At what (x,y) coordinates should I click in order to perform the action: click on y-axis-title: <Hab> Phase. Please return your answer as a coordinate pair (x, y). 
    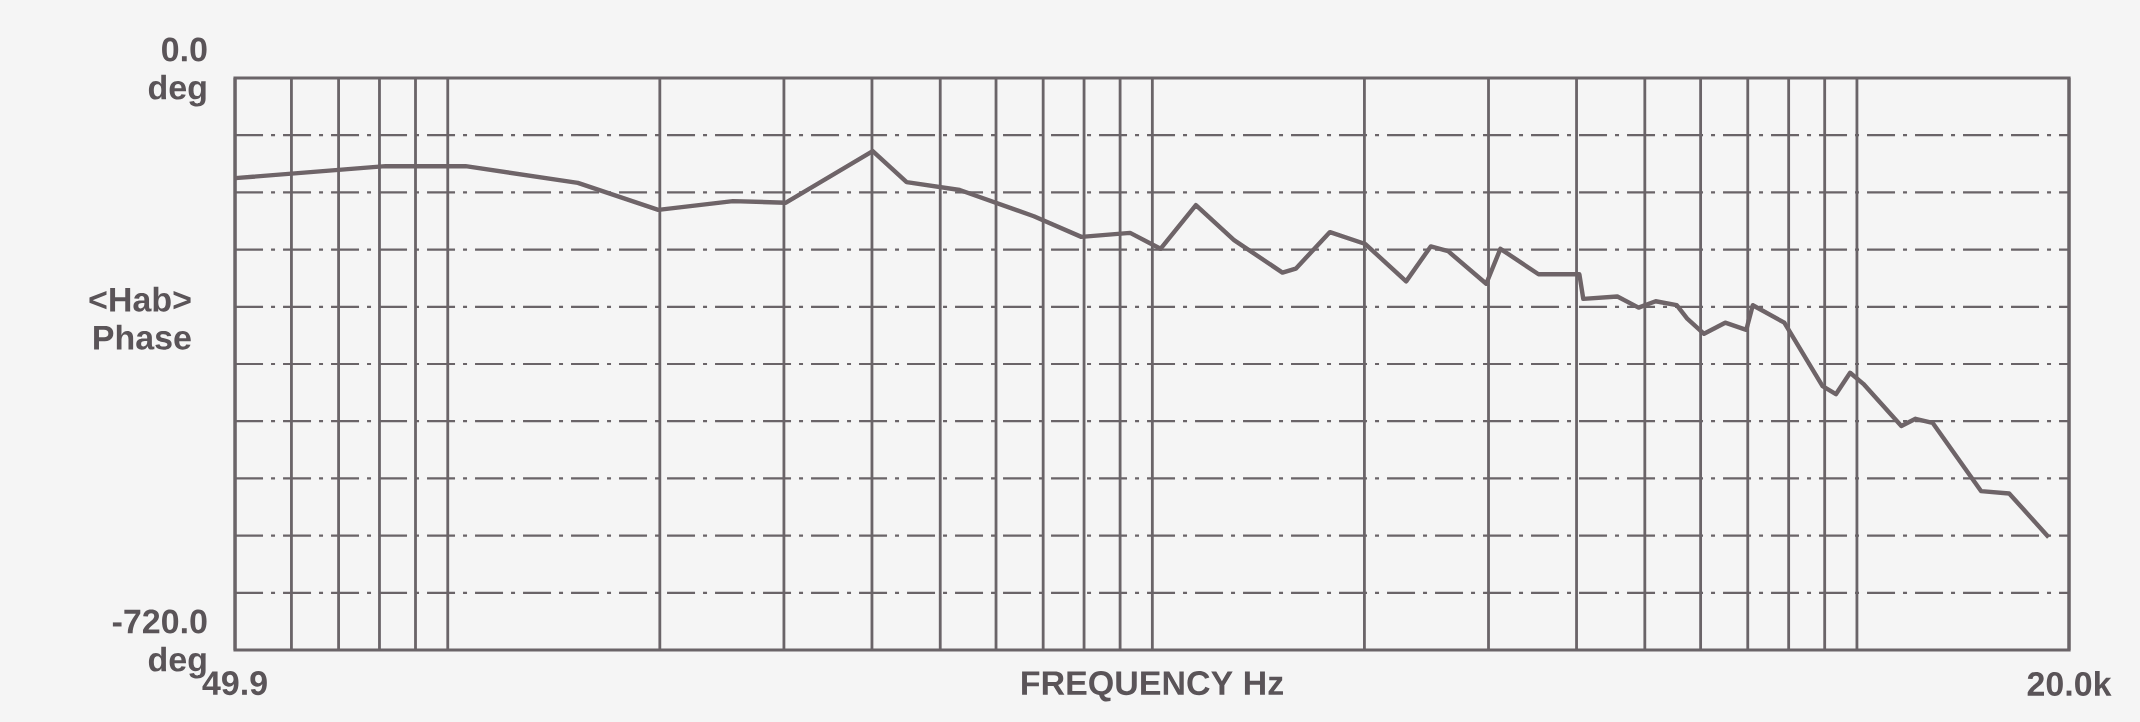
    Looking at the image, I should click on (140, 318).